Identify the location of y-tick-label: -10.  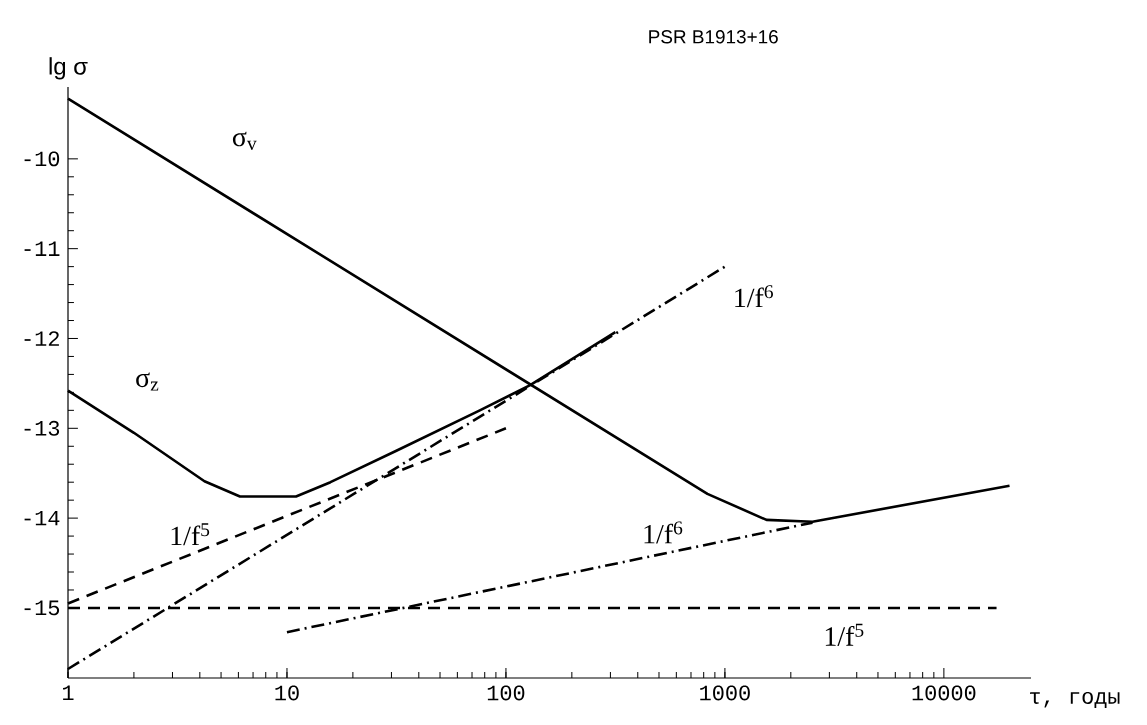
(42, 159).